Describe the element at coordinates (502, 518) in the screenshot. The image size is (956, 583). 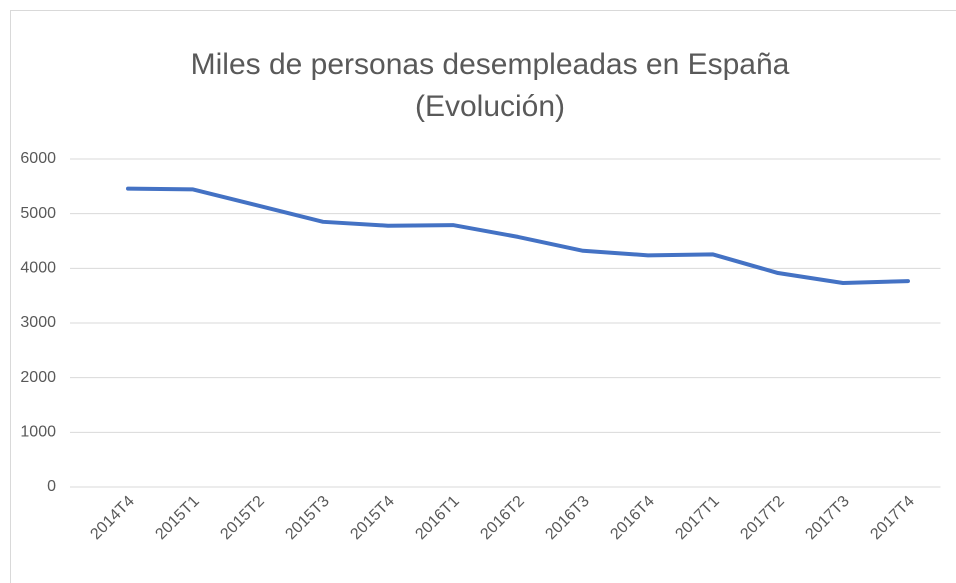
I see `x-tick-label: 2016T2` at that location.